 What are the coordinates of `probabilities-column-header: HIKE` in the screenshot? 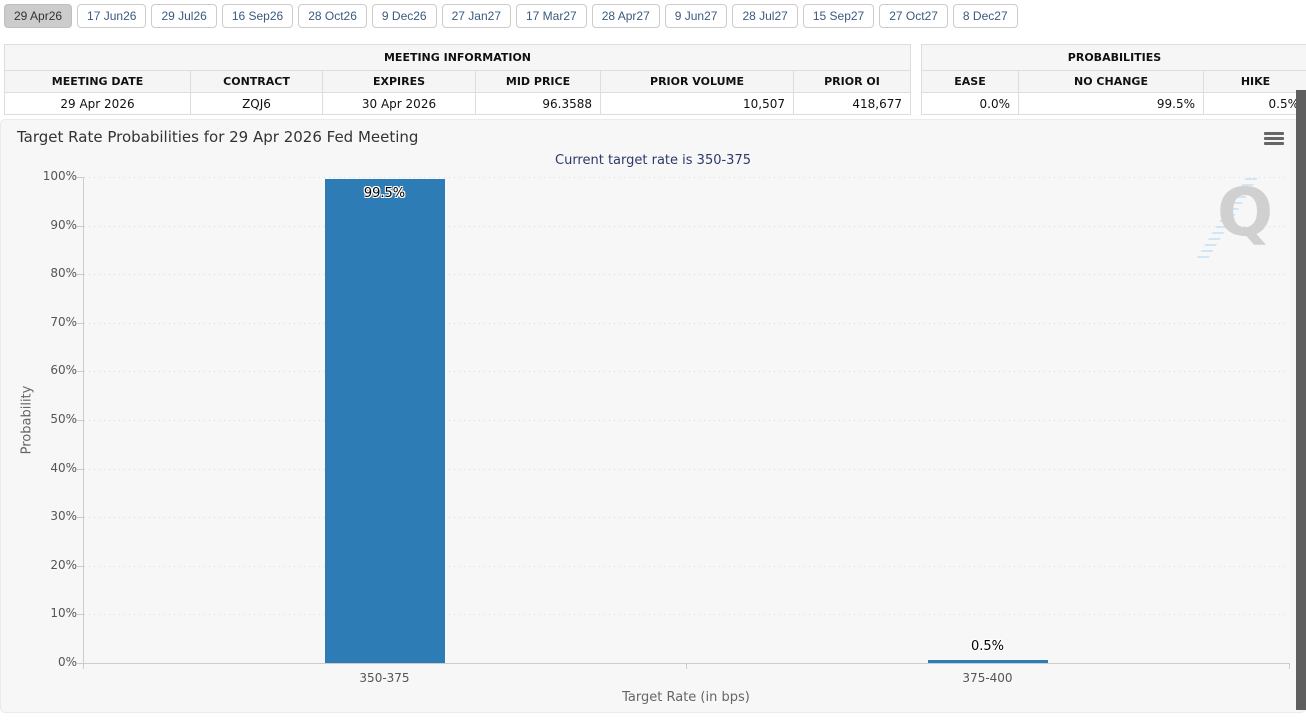 It's located at (1254, 81).